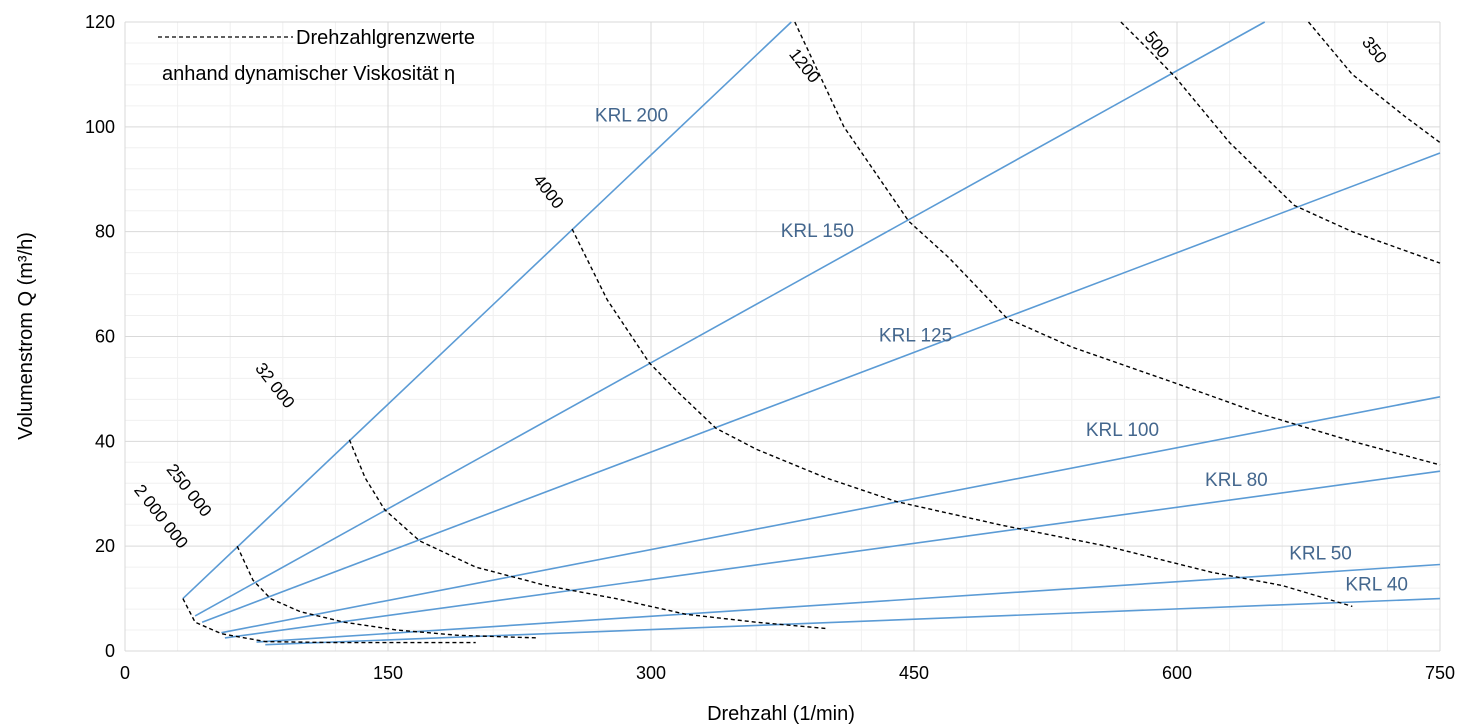  What do you see at coordinates (100, 127) in the screenshot?
I see `y-tick-label: 100` at bounding box center [100, 127].